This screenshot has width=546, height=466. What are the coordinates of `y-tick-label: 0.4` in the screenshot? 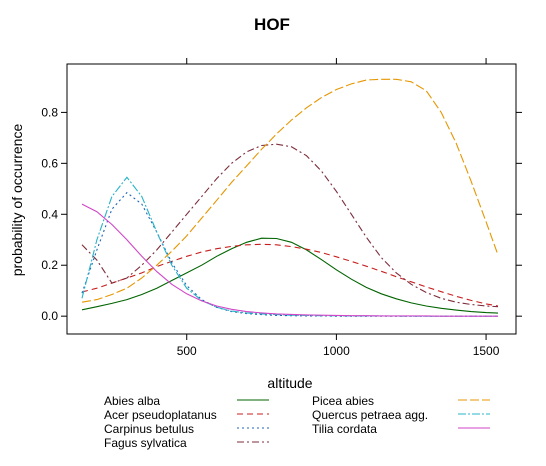 It's located at (49, 214).